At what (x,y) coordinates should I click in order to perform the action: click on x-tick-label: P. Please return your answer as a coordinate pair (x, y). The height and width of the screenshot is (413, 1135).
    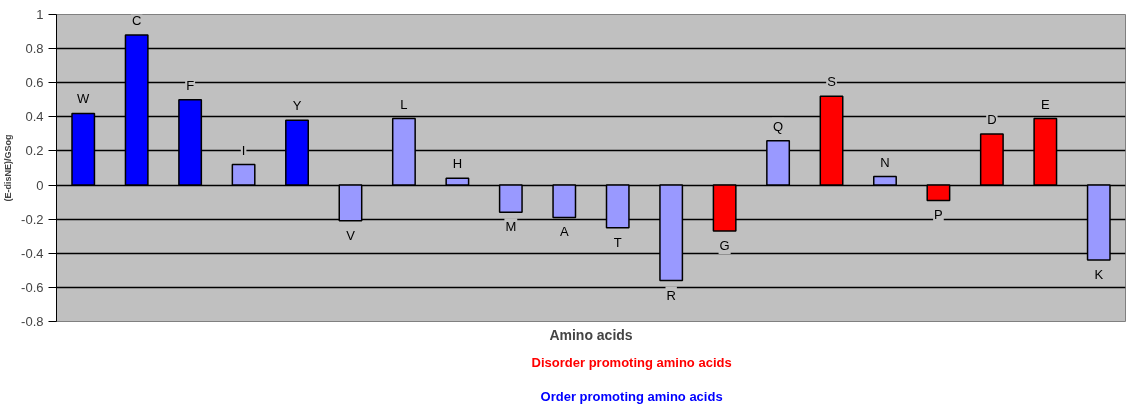
    Looking at the image, I should click on (938, 215).